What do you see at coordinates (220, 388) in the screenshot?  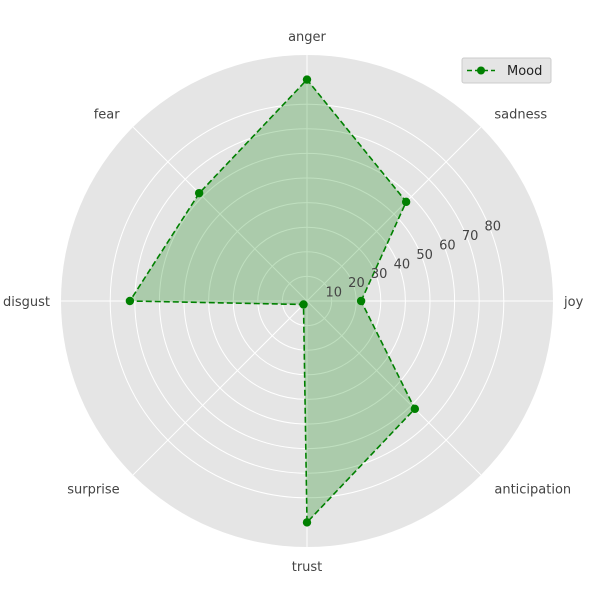 I see `spoke-surprise` at bounding box center [220, 388].